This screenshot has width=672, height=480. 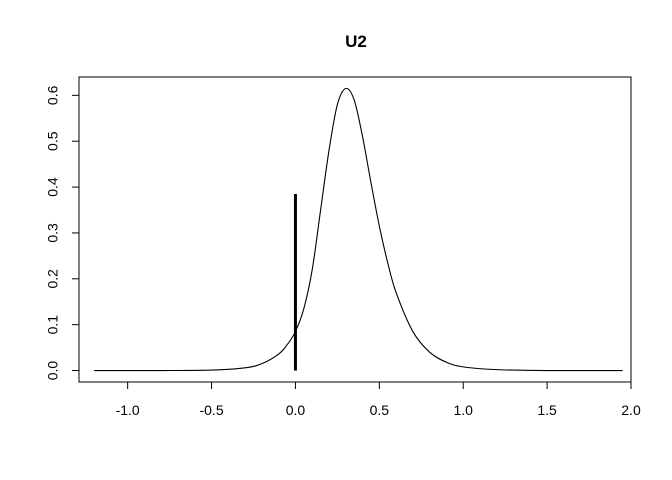 I want to click on y-tick-label: 0.5, so click(x=53, y=141).